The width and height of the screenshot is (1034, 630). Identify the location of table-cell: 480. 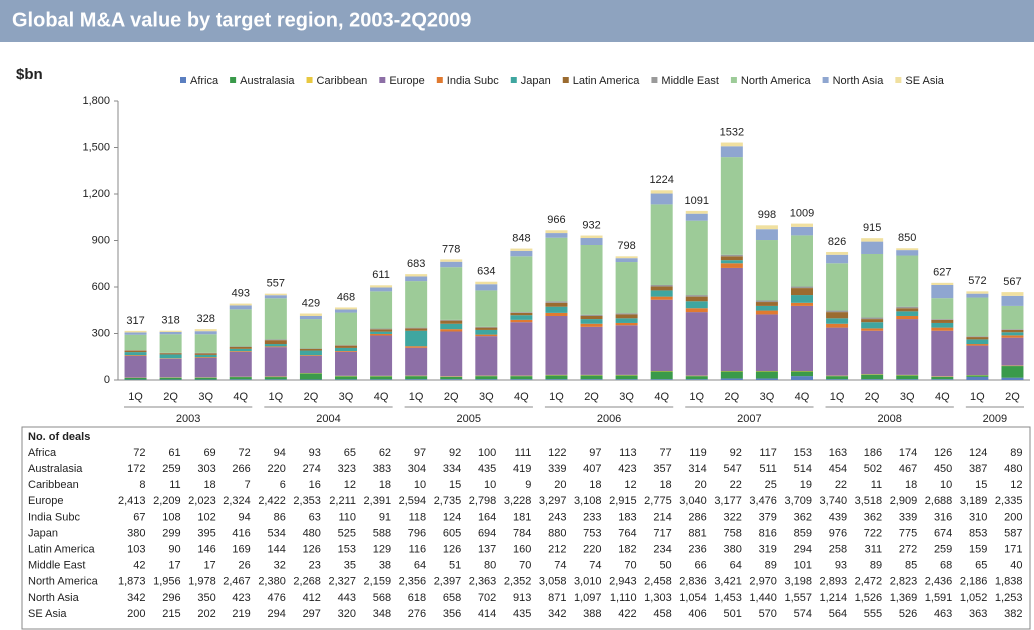
(312, 533).